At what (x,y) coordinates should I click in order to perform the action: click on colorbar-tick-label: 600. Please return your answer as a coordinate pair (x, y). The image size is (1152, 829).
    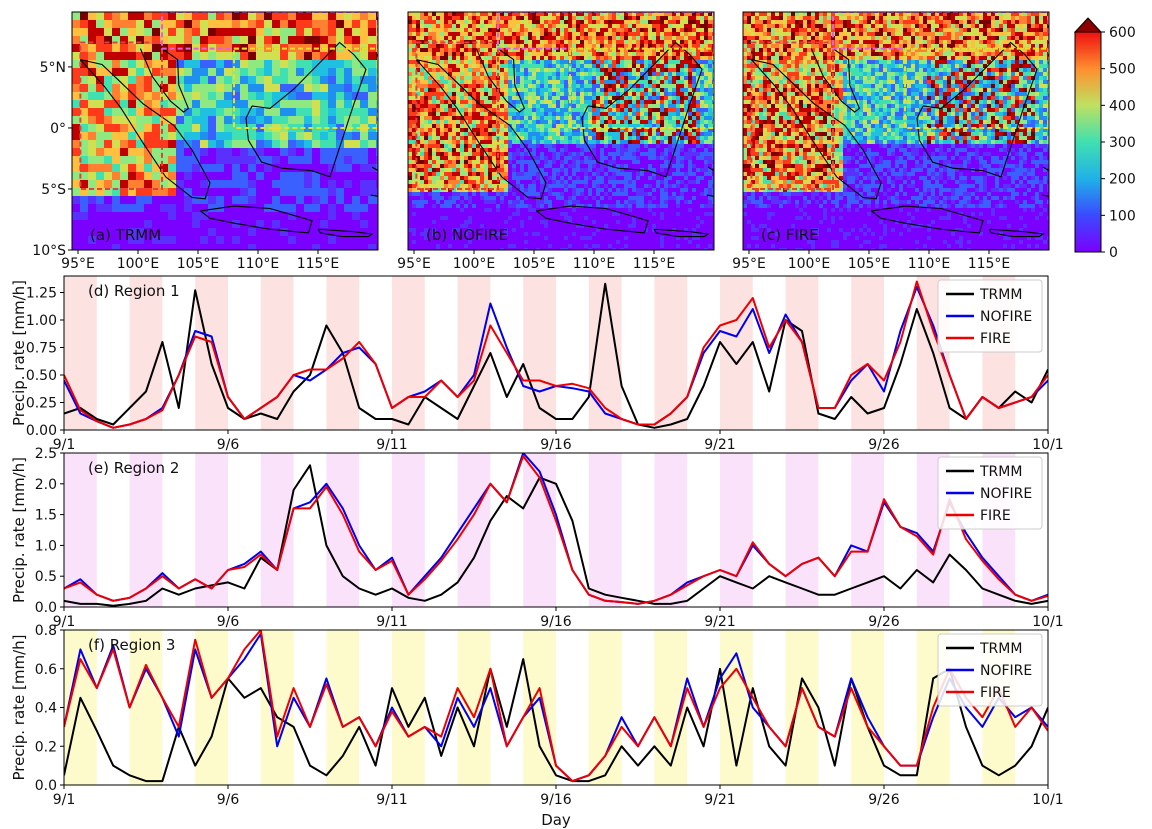
    Looking at the image, I should click on (1122, 33).